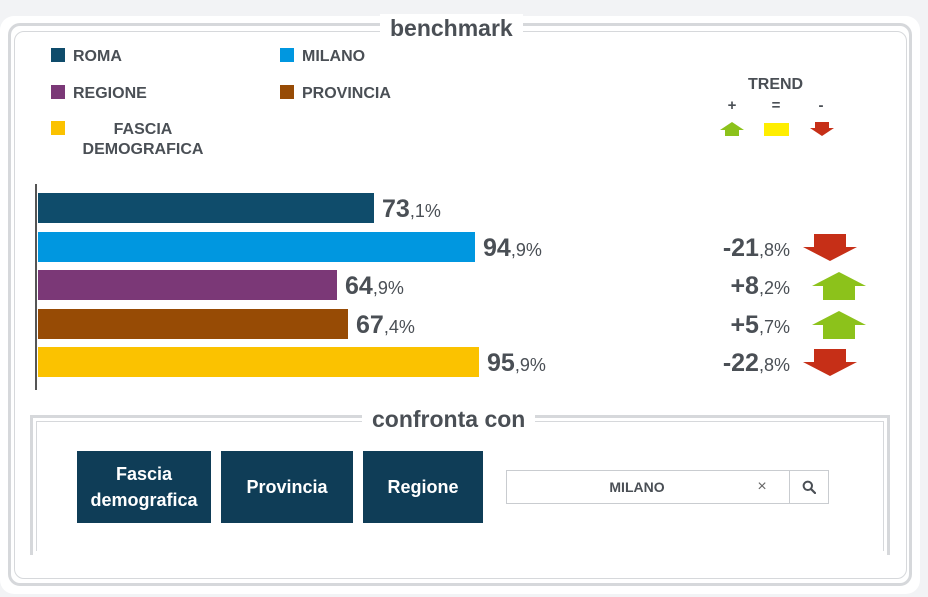  What do you see at coordinates (144, 500) in the screenshot?
I see `button-label-line2: demografica` at bounding box center [144, 500].